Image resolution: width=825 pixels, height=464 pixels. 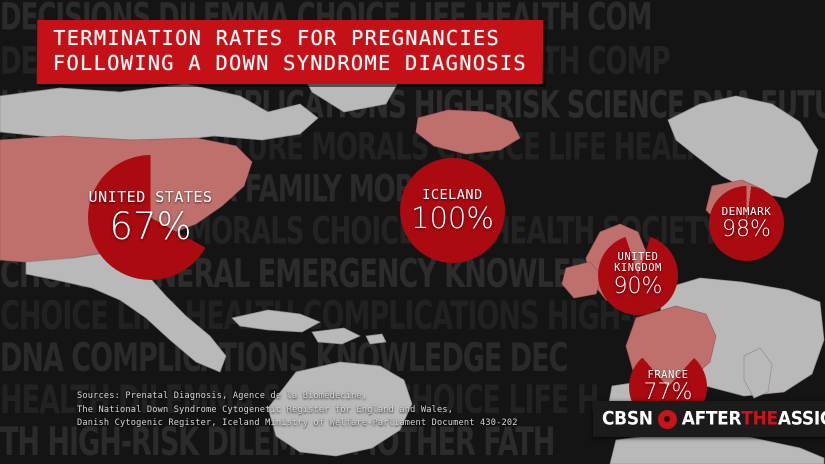 I want to click on pie-slice-iceland, so click(x=452, y=210).